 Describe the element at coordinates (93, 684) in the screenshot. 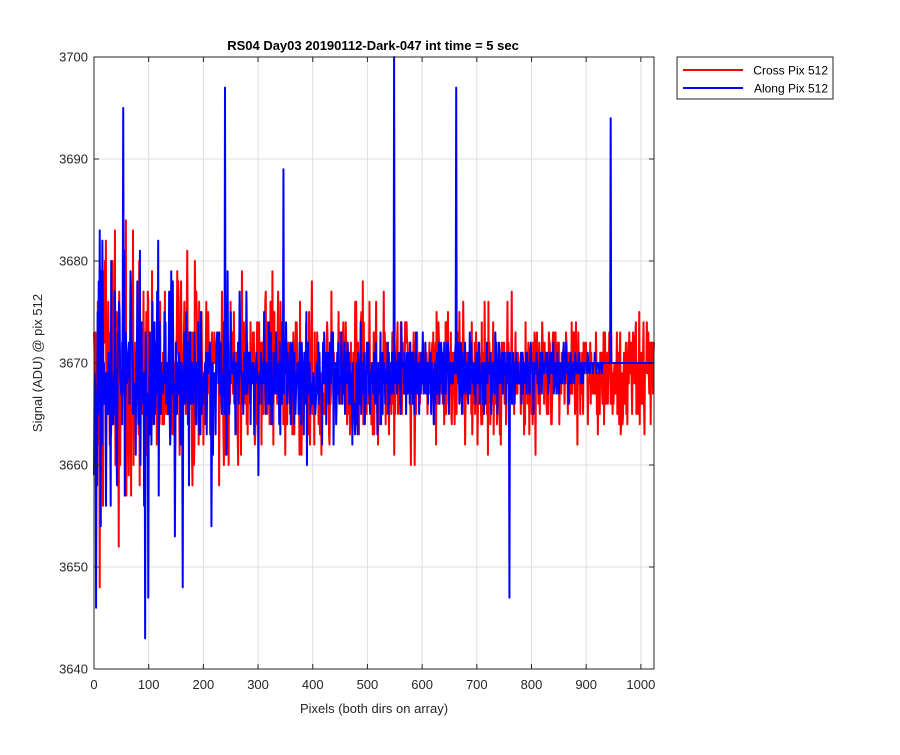

I see `x-tick-label: 0` at that location.